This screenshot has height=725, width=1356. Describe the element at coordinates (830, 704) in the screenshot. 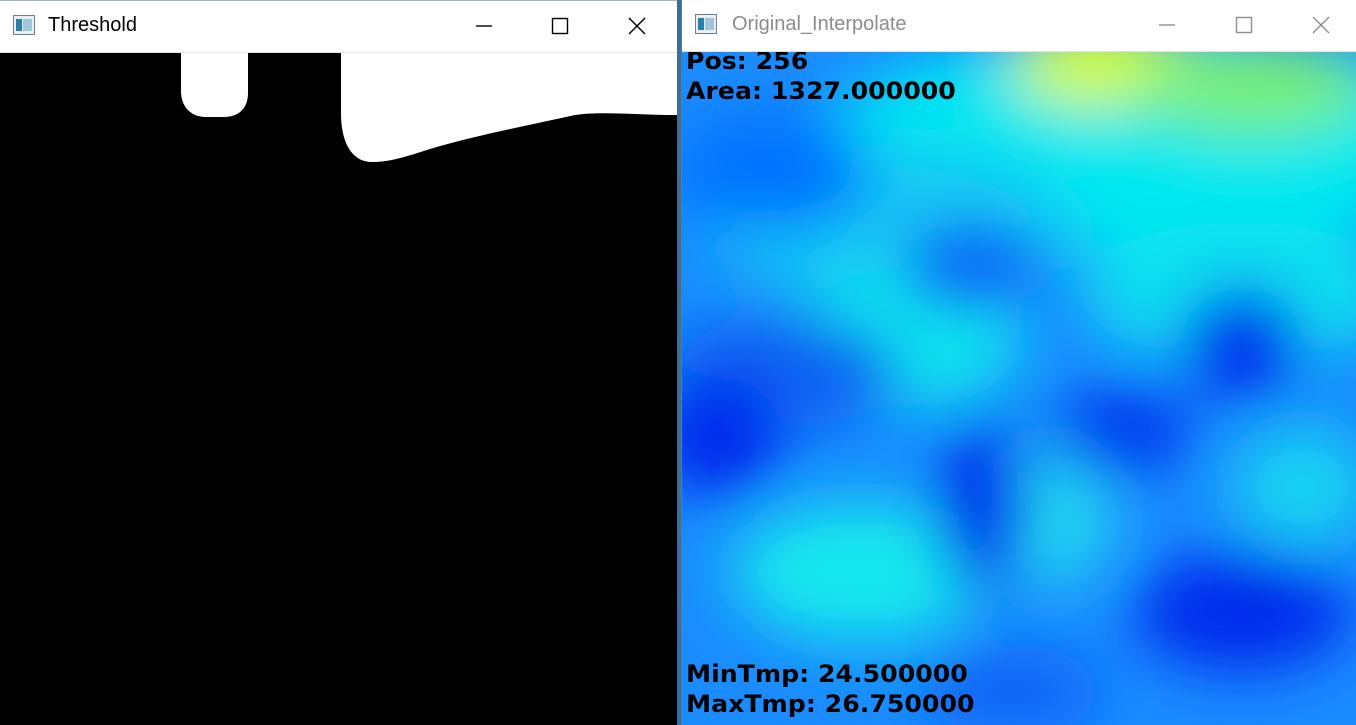

I see `max-temp-readout: MaxTmp: 26.750000` at that location.